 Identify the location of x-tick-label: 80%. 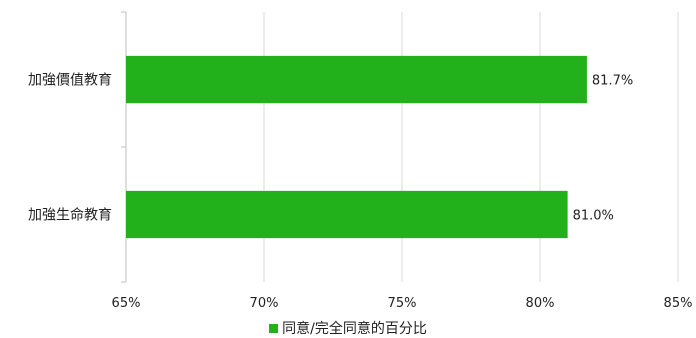
(540, 303).